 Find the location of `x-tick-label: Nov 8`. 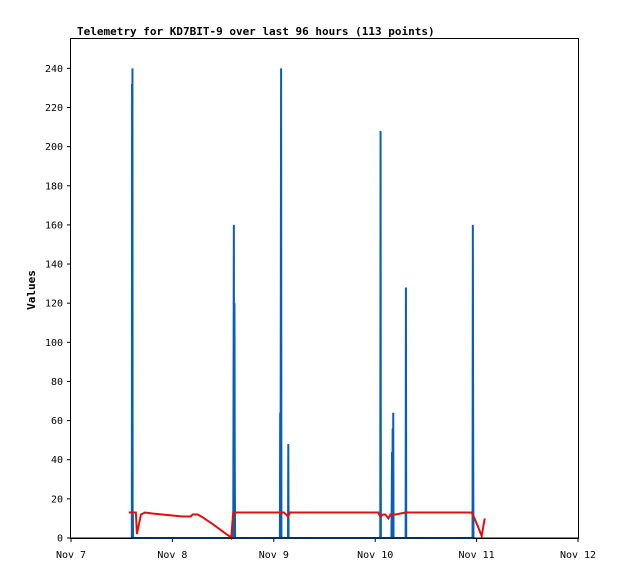

x-tick-label: Nov 8 is located at coordinates (172, 555).